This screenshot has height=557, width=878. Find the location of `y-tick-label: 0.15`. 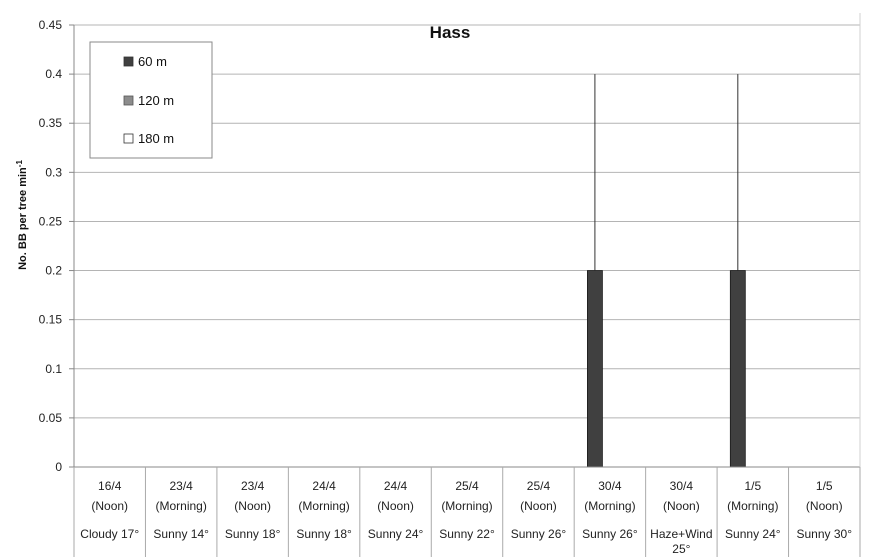

y-tick-label: 0.15 is located at coordinates (51, 320).